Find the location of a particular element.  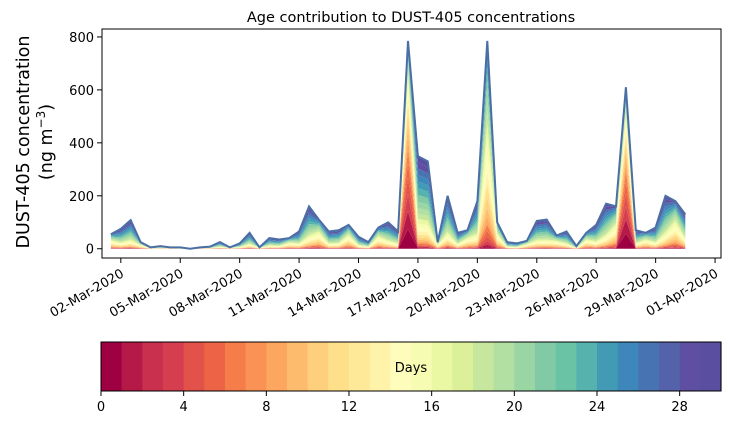

colorbar-label: Days is located at coordinates (411, 368).